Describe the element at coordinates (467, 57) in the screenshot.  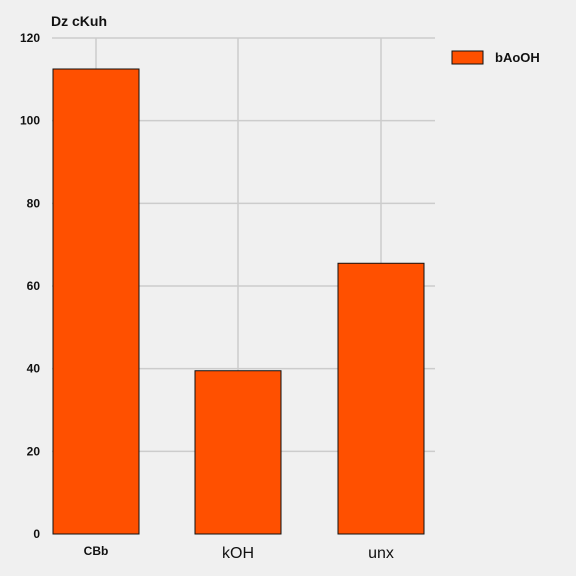
I see `legend-swatch` at that location.